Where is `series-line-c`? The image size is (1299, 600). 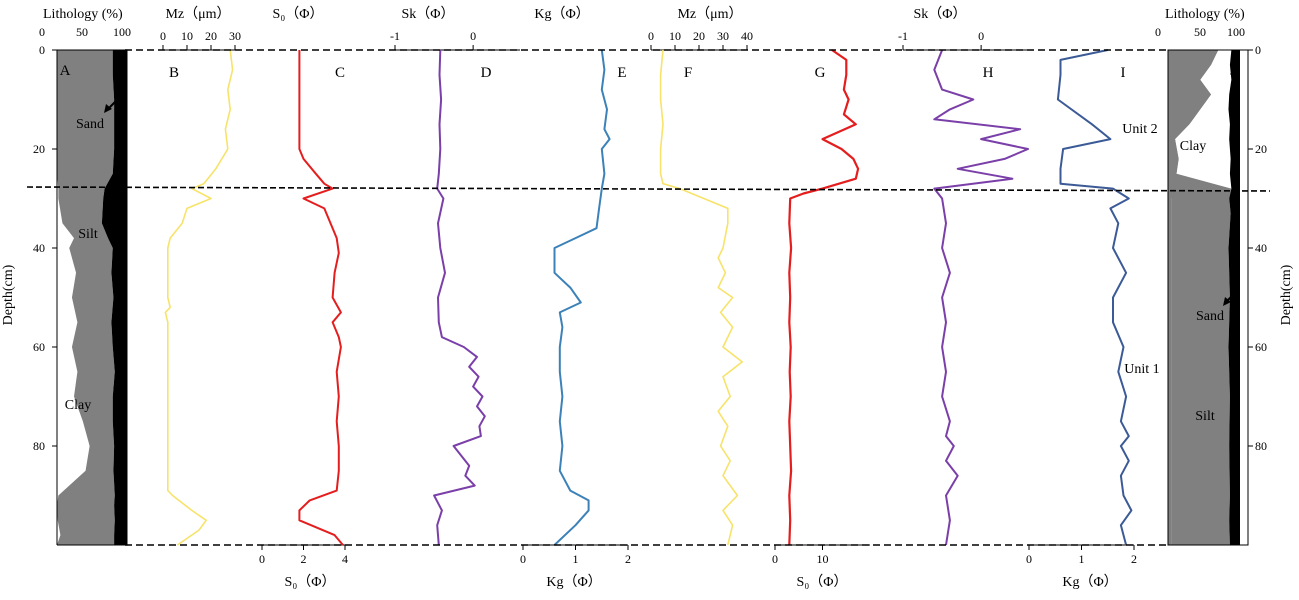
series-line-c is located at coordinates (321, 298).